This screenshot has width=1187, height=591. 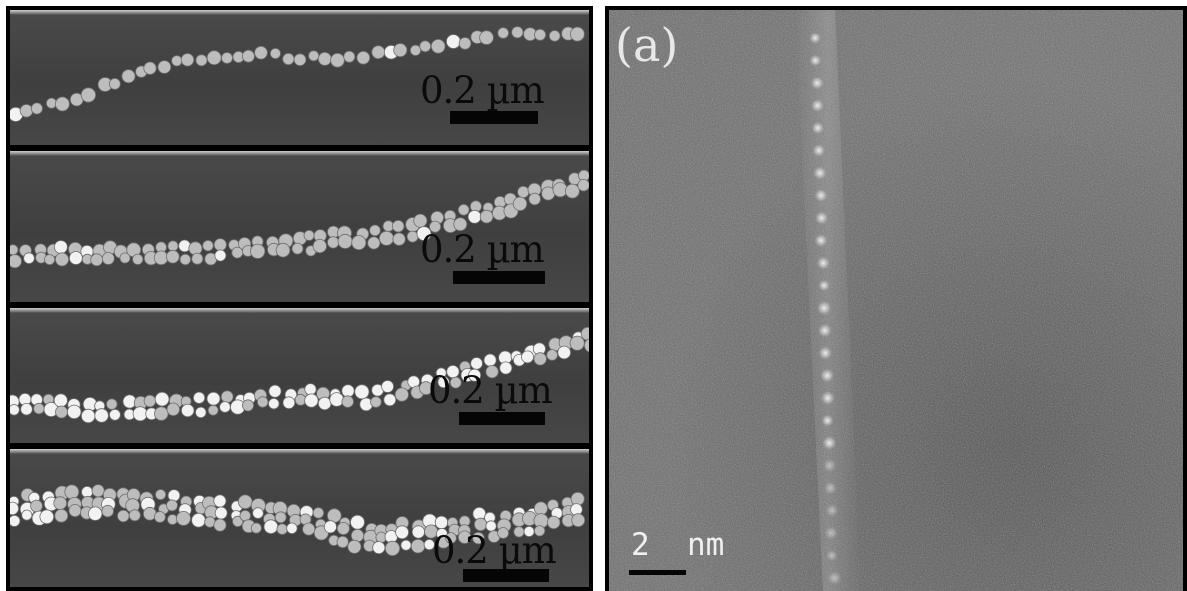 What do you see at coordinates (299, 375) in the screenshot?
I see `sem-strip-3: 0.2 µm` at bounding box center [299, 375].